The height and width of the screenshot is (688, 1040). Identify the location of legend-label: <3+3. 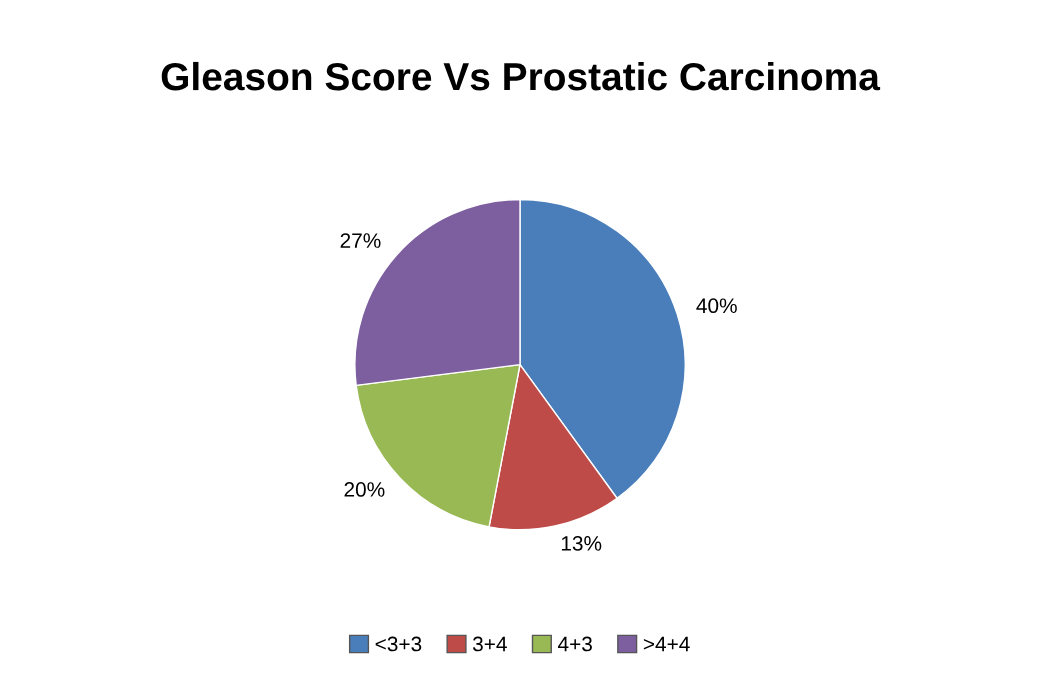
(398, 644).